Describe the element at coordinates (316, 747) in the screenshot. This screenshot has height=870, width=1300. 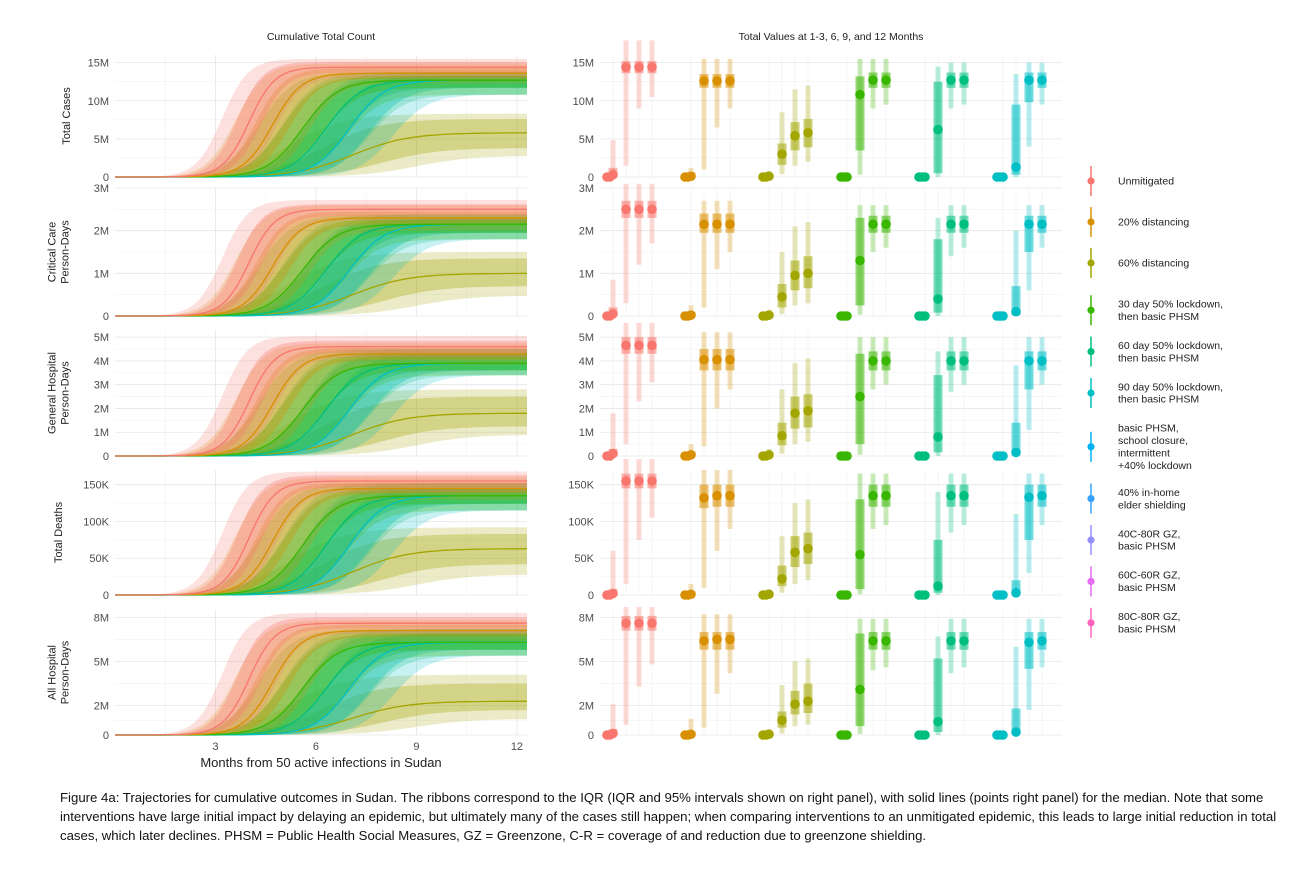
I see `x-tick-label: 6` at that location.